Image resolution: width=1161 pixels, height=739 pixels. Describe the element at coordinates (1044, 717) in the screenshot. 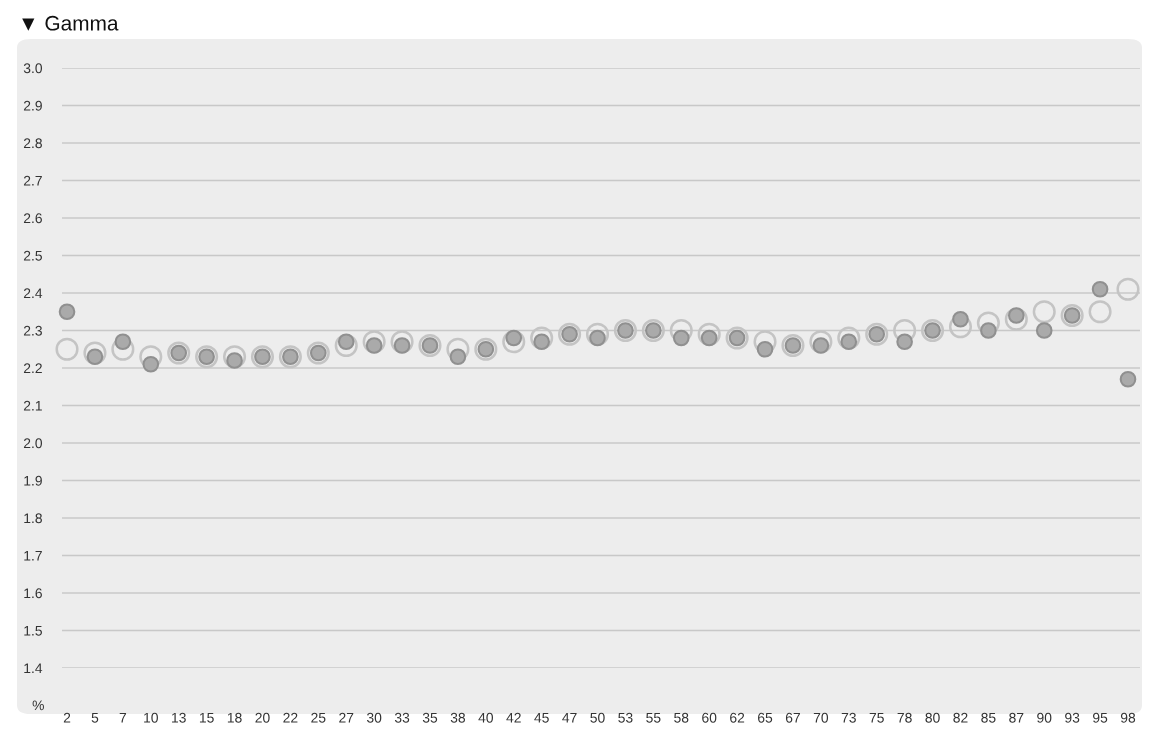

I see `x-tick-label: 90` at that location.